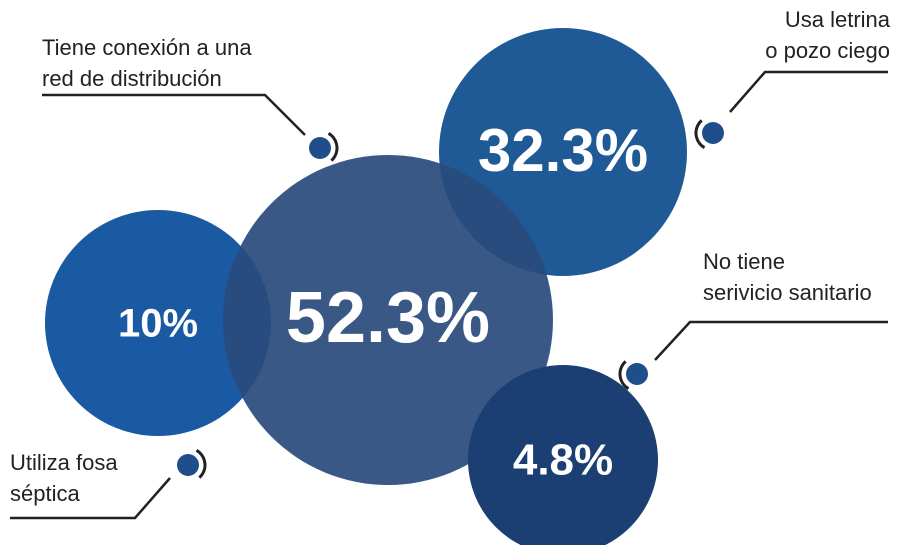 This screenshot has height=545, width=901. I want to click on category-label: No tiene serivicio sanitario, so click(787, 277).